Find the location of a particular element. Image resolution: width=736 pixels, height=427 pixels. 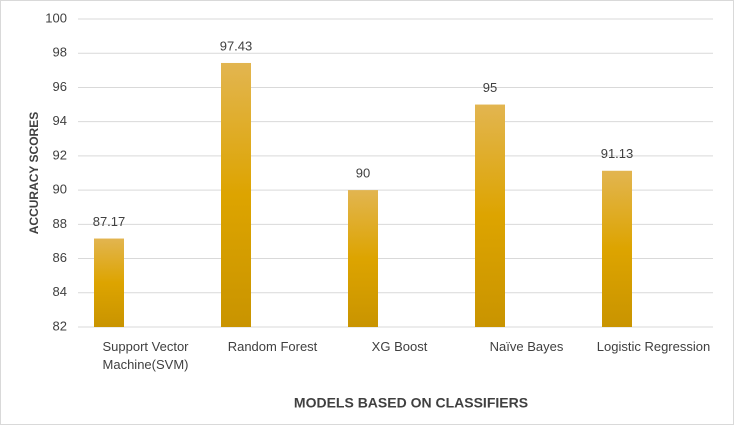

y-tick-label: 88 is located at coordinates (60, 223).